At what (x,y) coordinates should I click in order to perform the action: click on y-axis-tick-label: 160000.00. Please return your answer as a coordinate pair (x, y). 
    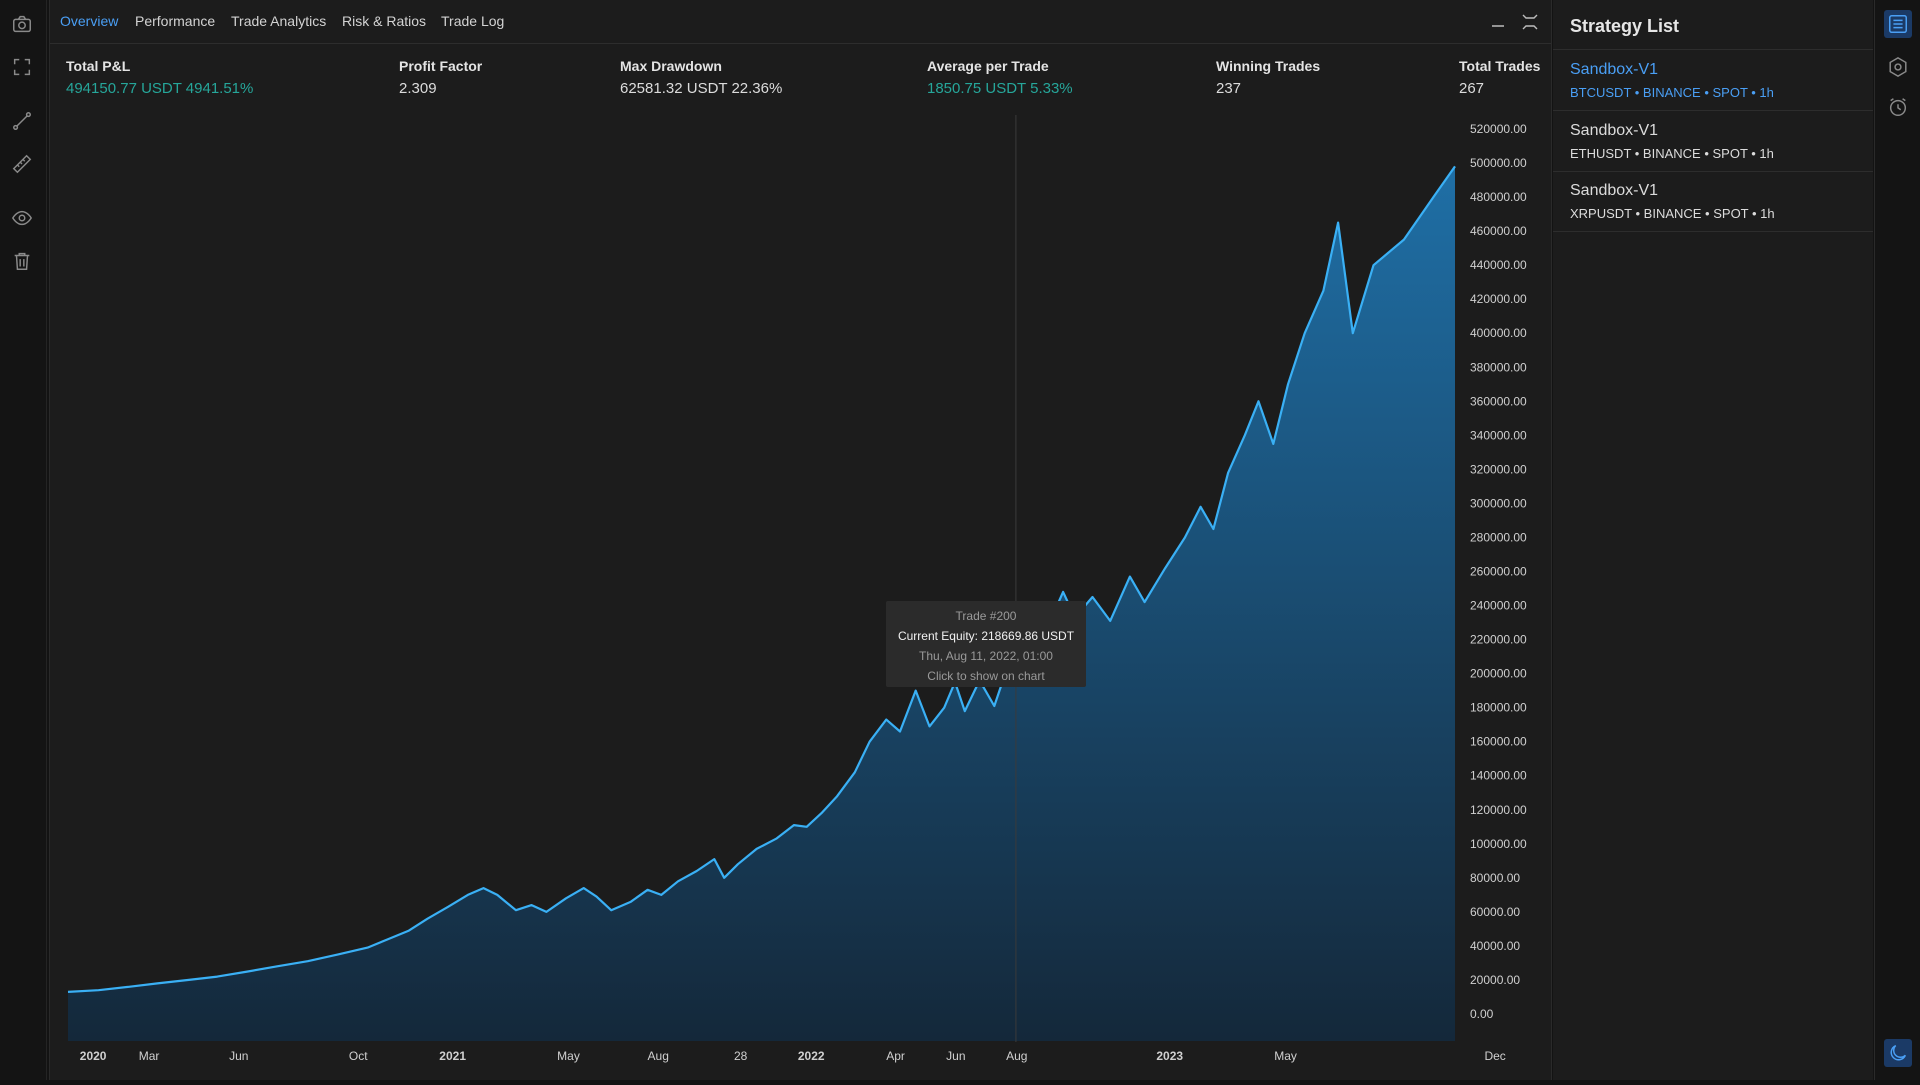
    Looking at the image, I should click on (1498, 742).